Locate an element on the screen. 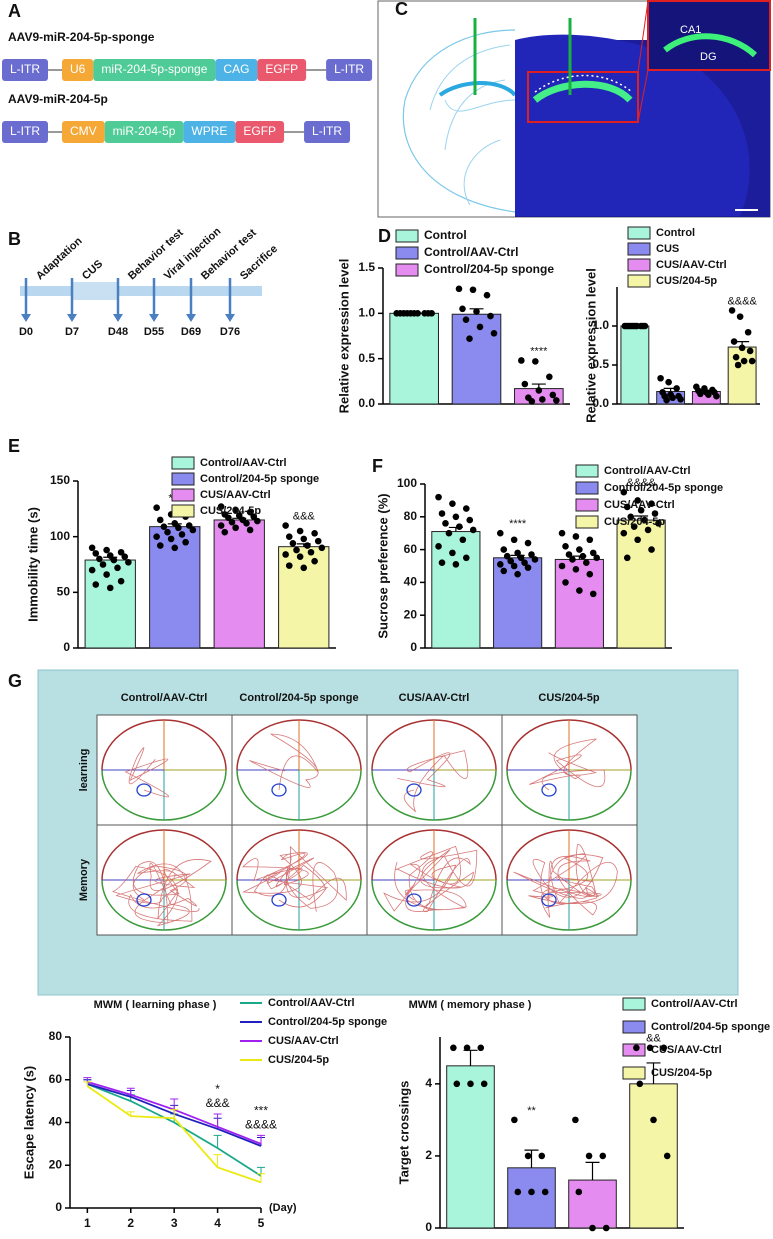  y-tick-label: 0.0 is located at coordinates (366, 403).